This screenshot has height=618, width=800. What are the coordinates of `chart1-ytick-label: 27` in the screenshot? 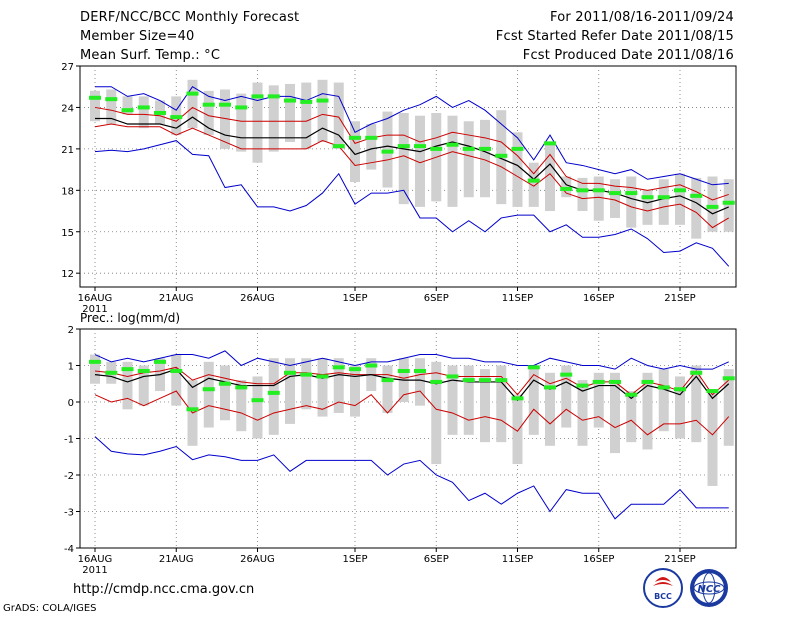 It's located at (67, 67).